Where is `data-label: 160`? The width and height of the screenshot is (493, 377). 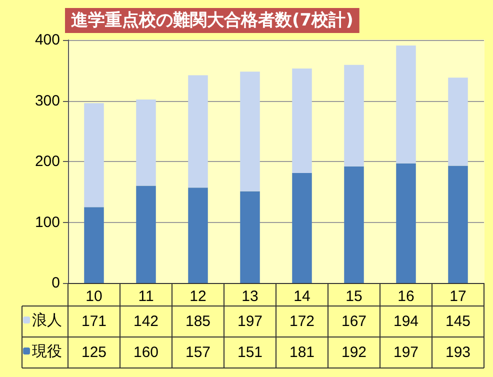 data-label: 160 is located at coordinates (146, 352).